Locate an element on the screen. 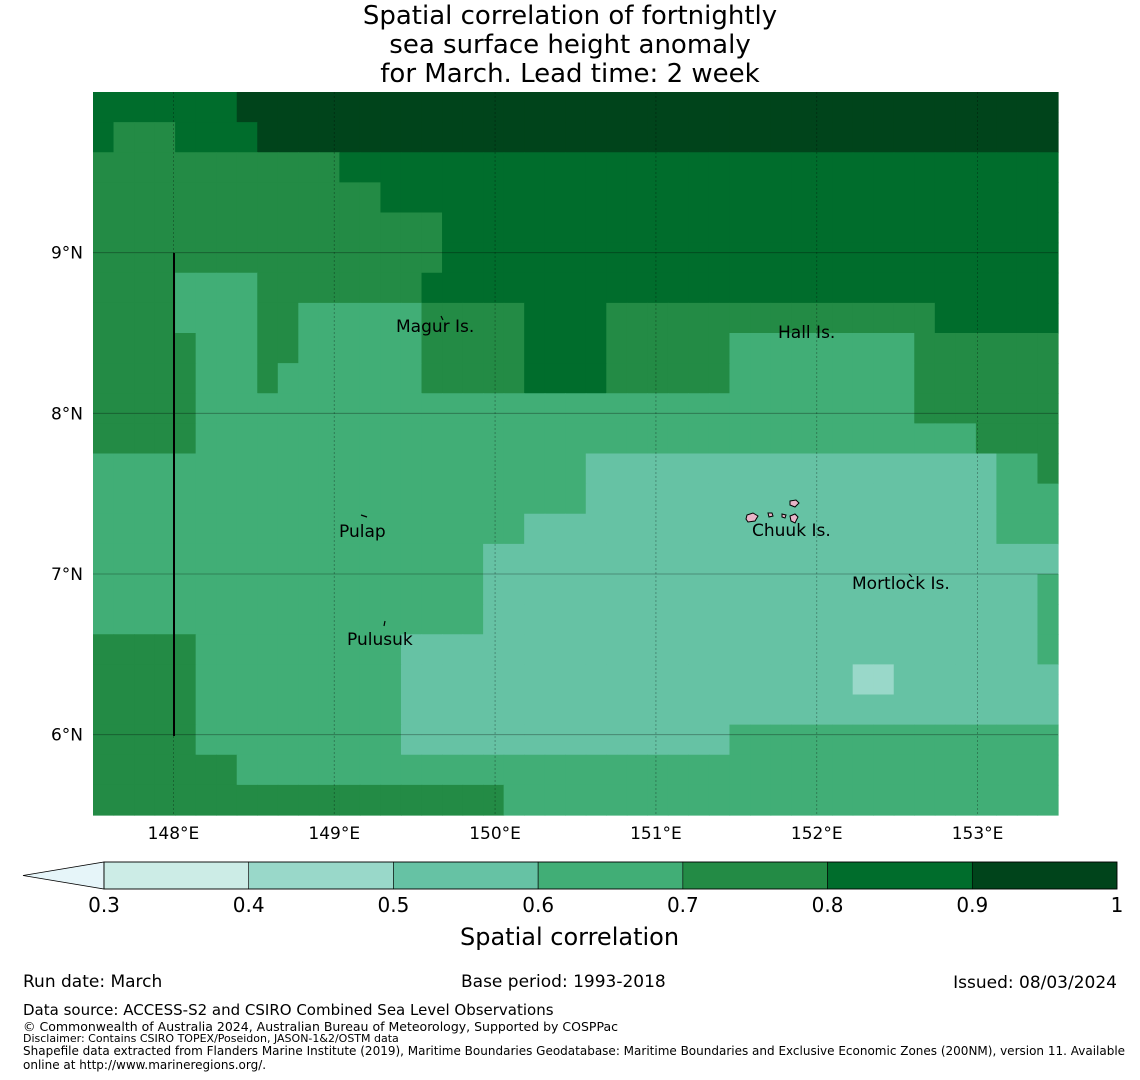  x-tick-label: 152°E is located at coordinates (817, 834).